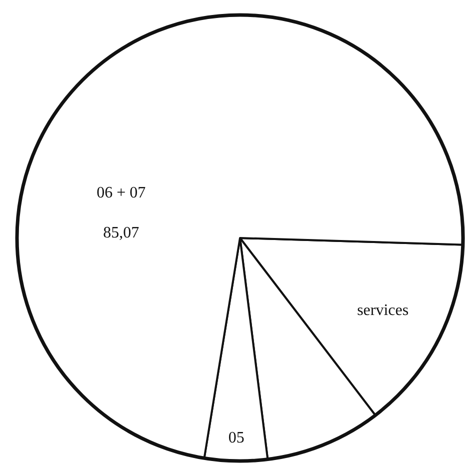 The height and width of the screenshot is (465, 465). What do you see at coordinates (236, 437) in the screenshot?
I see `slice-label: 05` at bounding box center [236, 437].